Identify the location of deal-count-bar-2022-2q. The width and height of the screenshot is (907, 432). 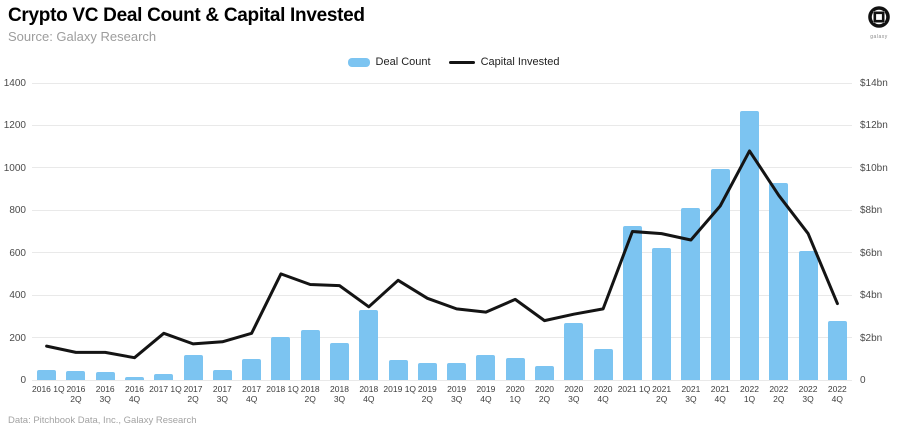
(779, 281).